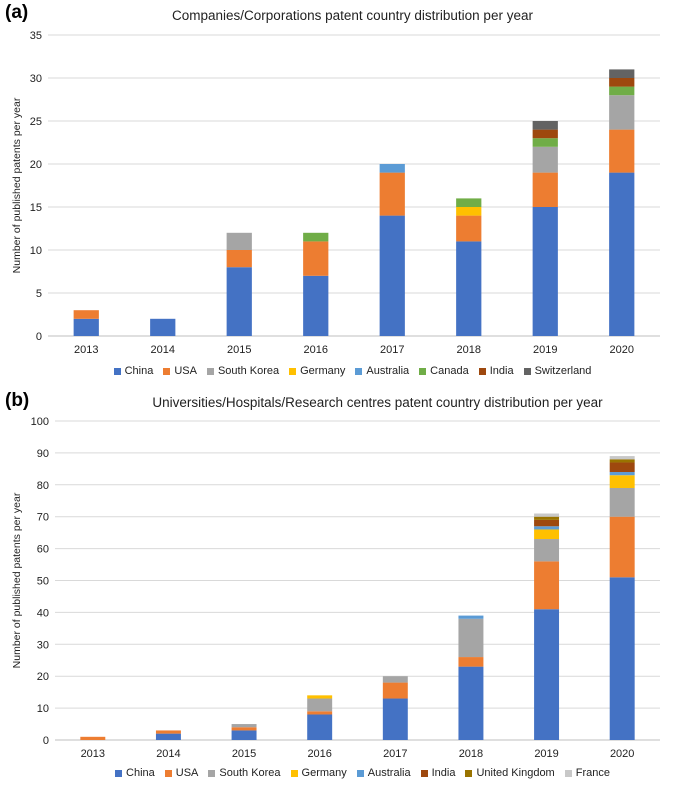  What do you see at coordinates (437, 773) in the screenshot?
I see `panel-b-legend-item: India` at bounding box center [437, 773].